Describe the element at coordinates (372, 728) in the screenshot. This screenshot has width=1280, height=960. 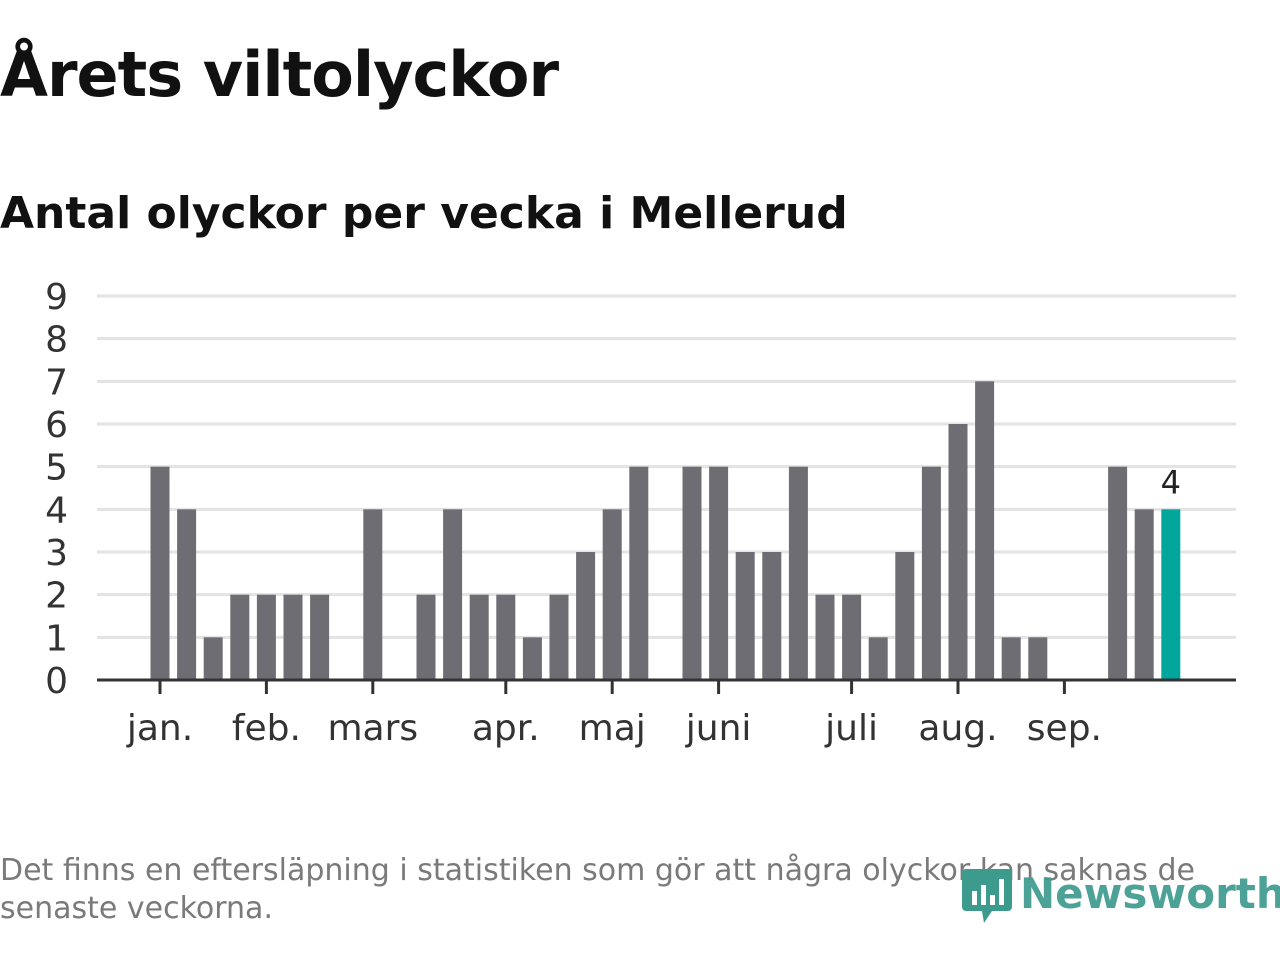
I see `x-tick-label: mars` at that location.